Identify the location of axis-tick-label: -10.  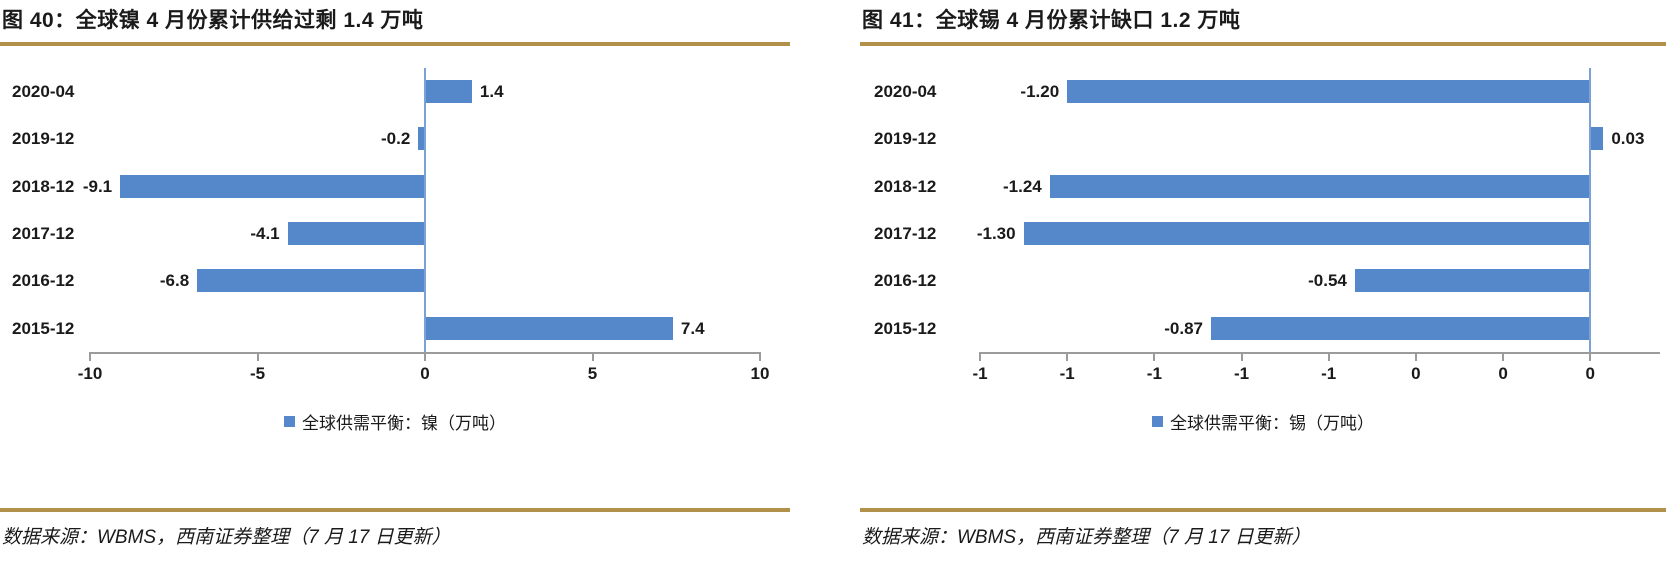
(90, 373).